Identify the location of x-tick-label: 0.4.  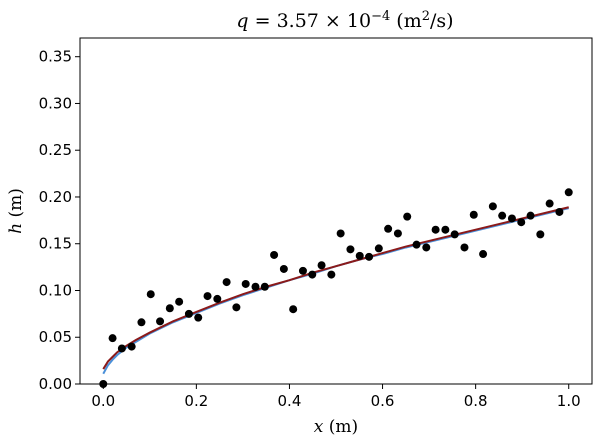
(290, 401).